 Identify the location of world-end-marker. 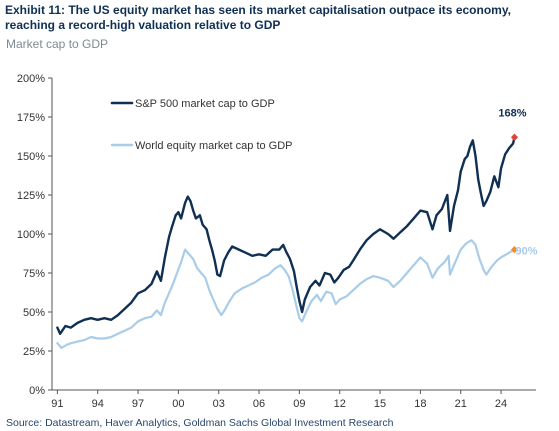
(514, 250).